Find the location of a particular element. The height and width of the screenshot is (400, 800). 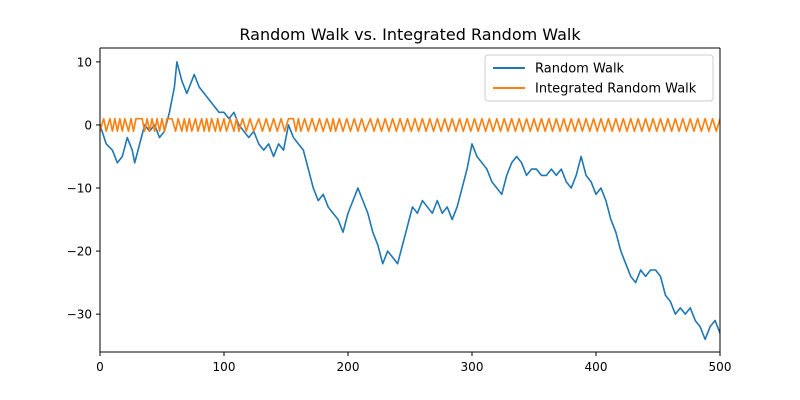

x-tick-label: 0 is located at coordinates (100, 367).